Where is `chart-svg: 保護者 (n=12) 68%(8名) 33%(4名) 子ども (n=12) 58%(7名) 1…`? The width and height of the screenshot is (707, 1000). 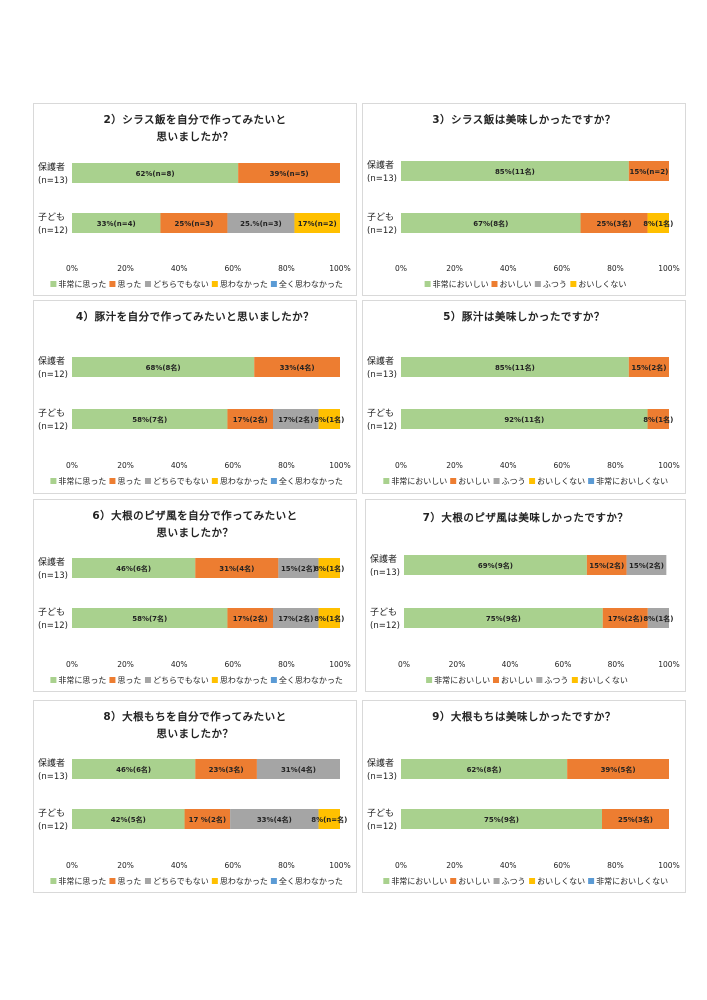 chart-svg: 保護者 (n=12) 68%(8名) 33%(4名) 子ども (n=12) 58%(7名) 1… is located at coordinates (194, 420).